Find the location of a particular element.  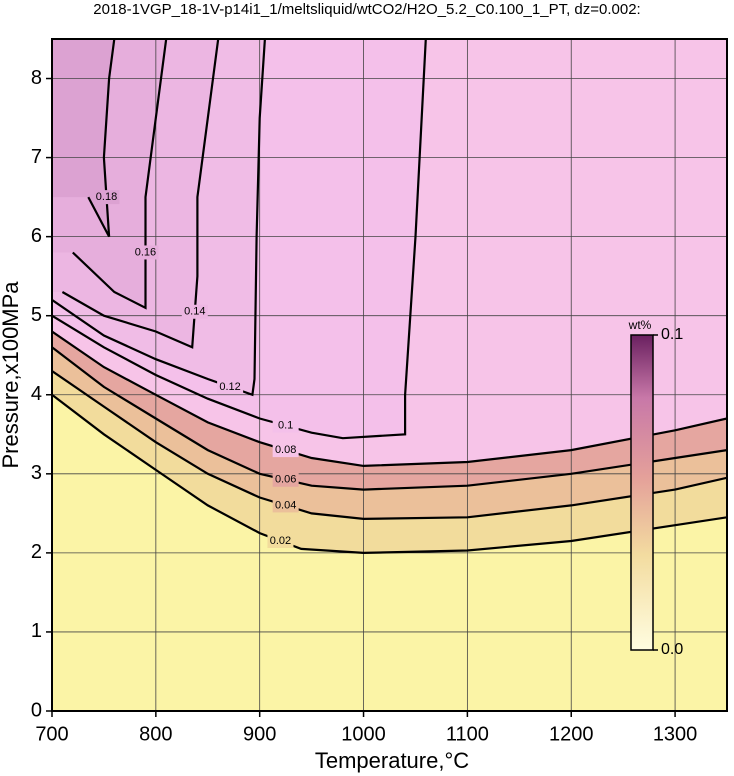

y-tick-label: 8 is located at coordinates (36, 78).